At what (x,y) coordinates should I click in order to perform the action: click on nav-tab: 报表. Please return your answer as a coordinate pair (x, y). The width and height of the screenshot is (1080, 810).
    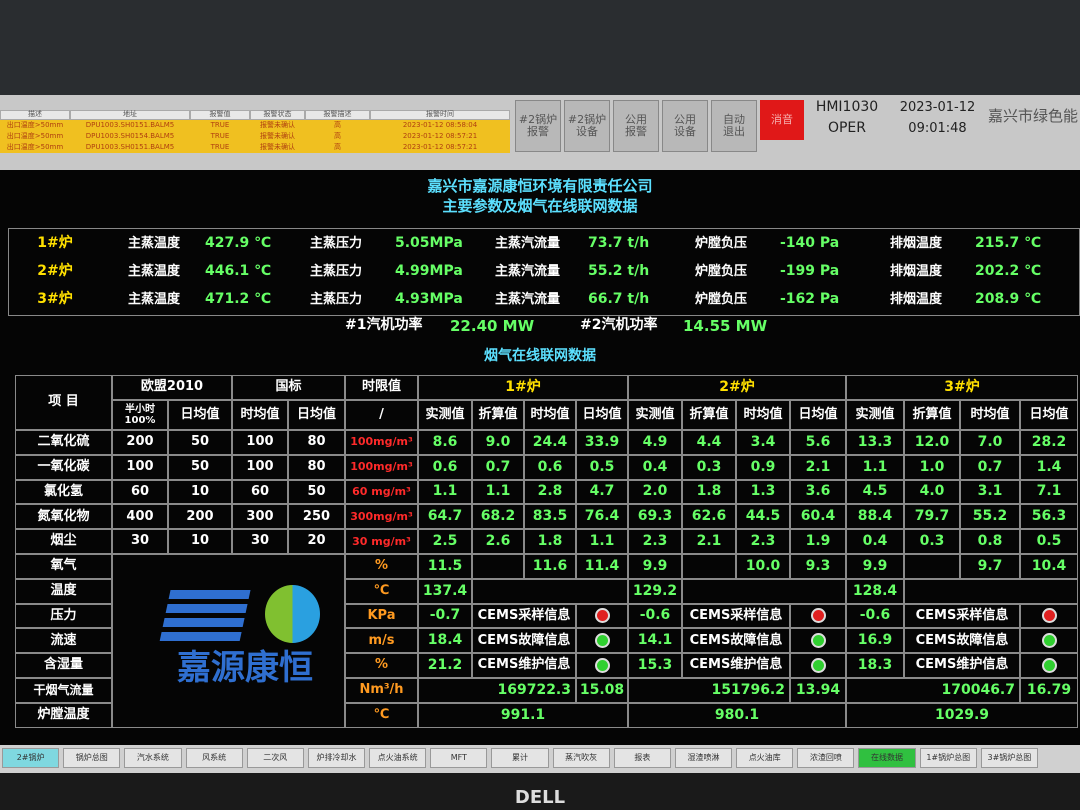
    Looking at the image, I should click on (642, 758).